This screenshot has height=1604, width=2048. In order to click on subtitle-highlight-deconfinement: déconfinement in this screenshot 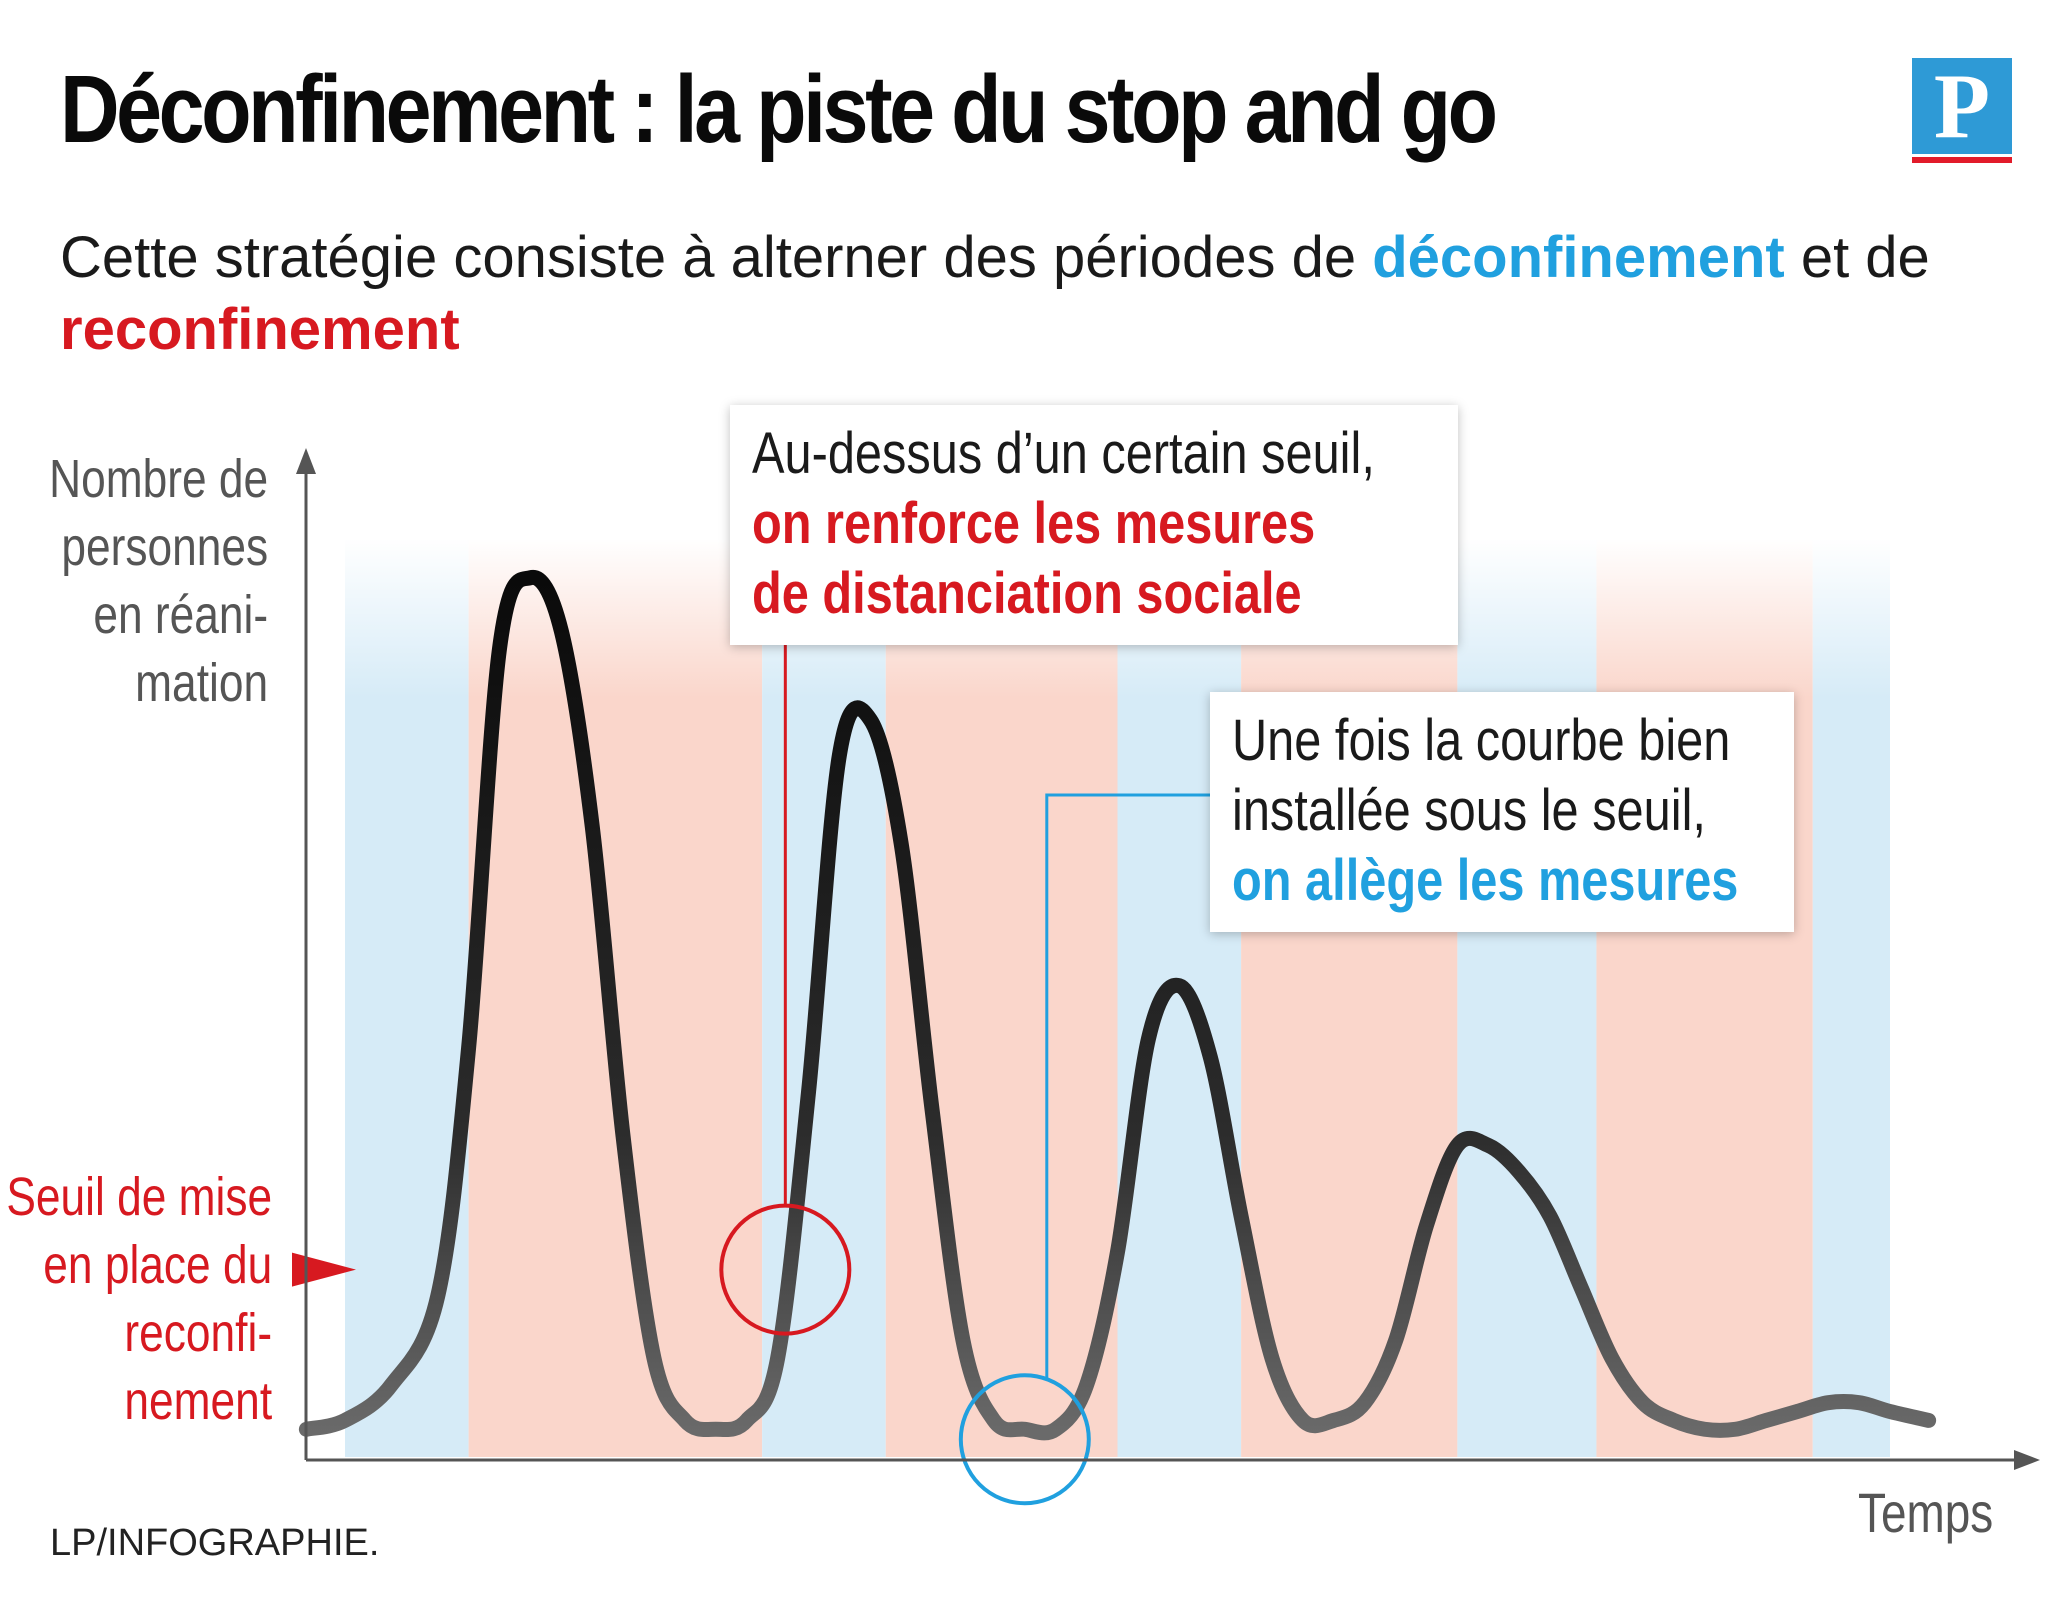, I will do `click(1578, 257)`.